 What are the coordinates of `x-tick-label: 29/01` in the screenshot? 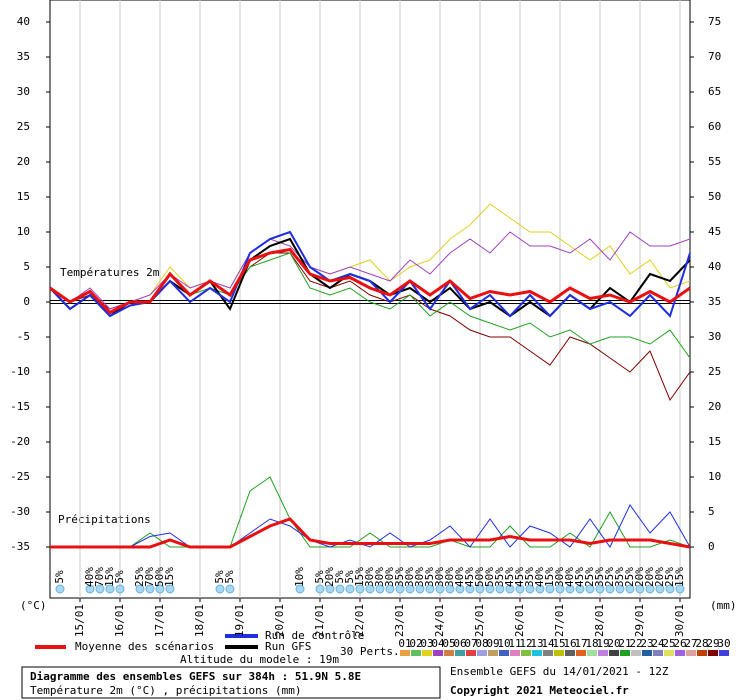 It's located at (639, 620).